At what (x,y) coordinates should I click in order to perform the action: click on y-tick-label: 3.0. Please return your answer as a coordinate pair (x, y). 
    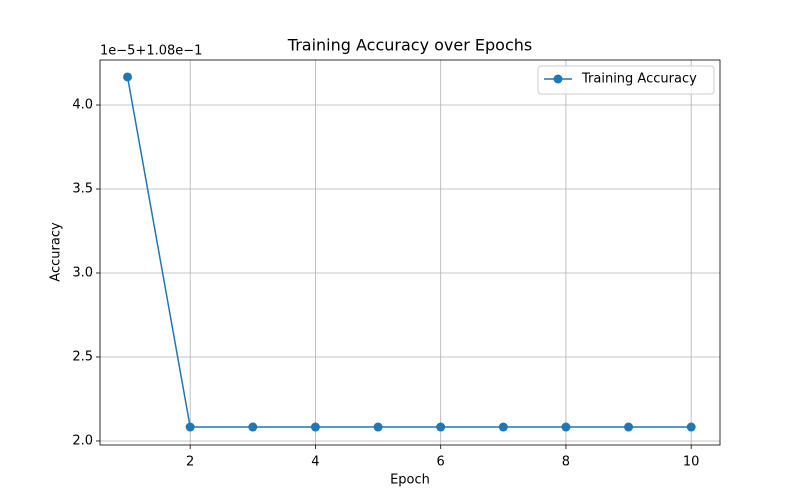
    Looking at the image, I should click on (82, 272).